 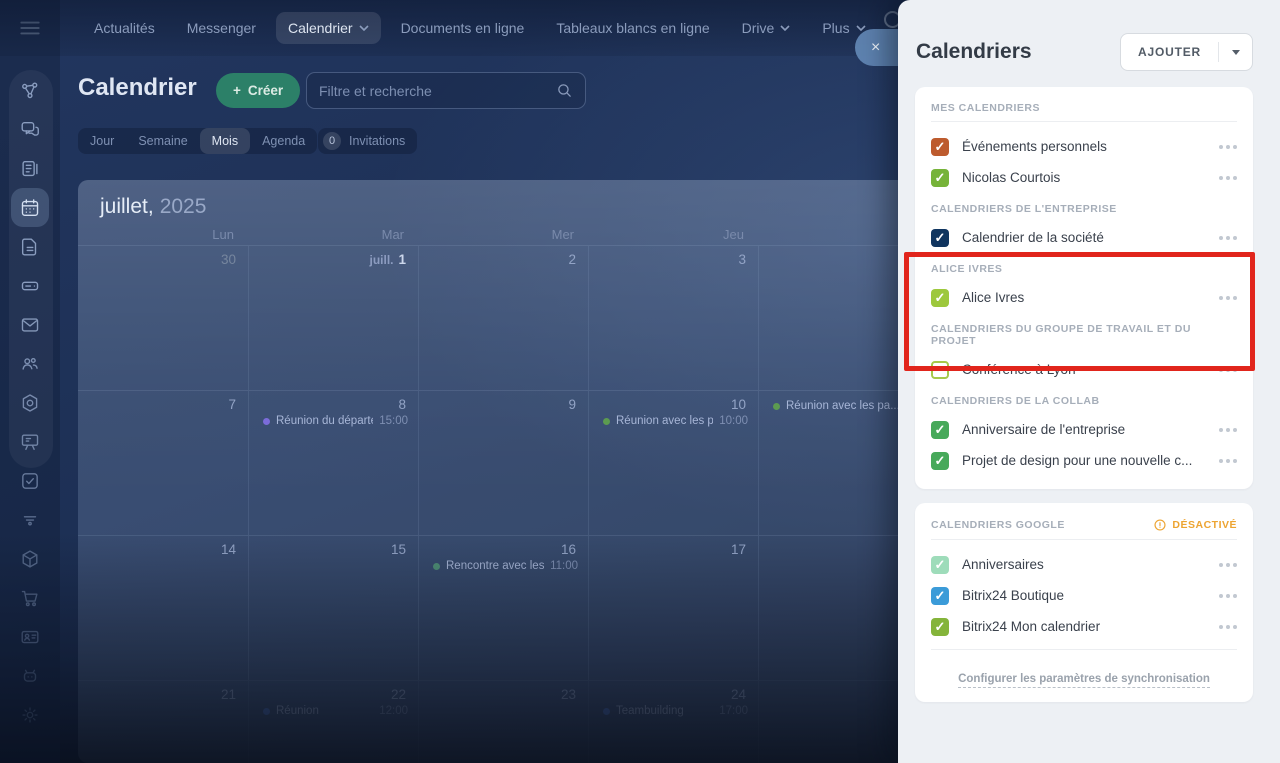 I want to click on mail-icon, so click(x=30, y=324).